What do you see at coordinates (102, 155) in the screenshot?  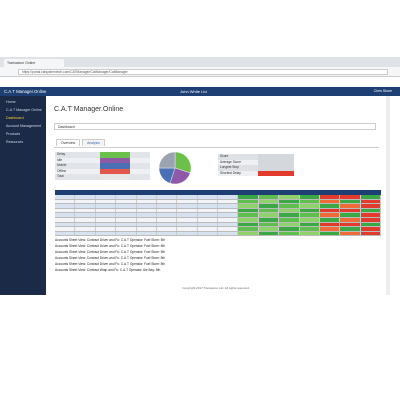 I see `summary-row: Delay` at bounding box center [102, 155].